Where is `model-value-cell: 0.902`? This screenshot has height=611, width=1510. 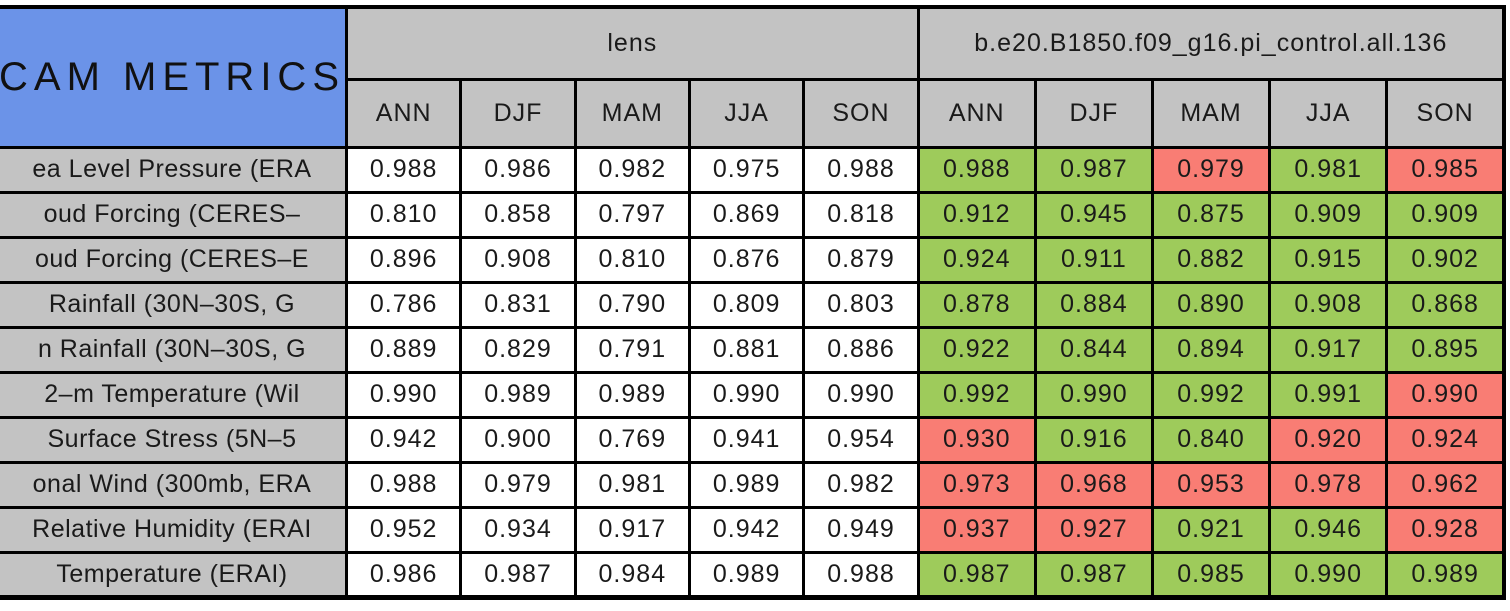 model-value-cell: 0.902 is located at coordinates (1445, 259).